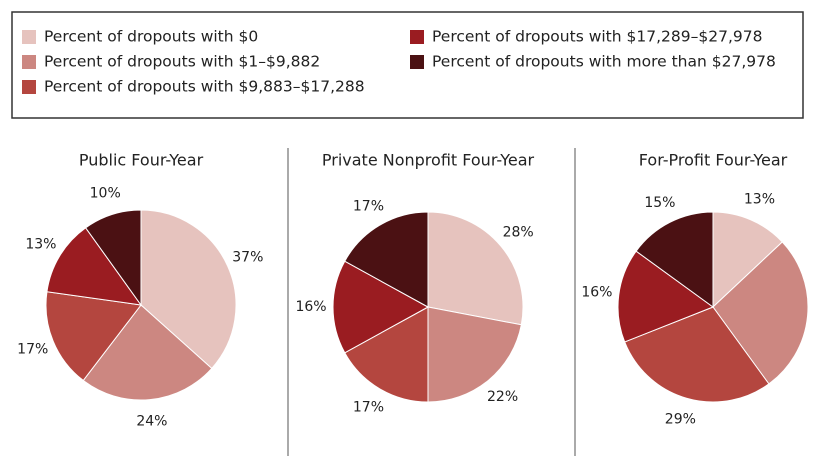 Image resolution: width=815 pixels, height=456 pixels. What do you see at coordinates (518, 232) in the screenshot?
I see `data-label: 28%` at bounding box center [518, 232].